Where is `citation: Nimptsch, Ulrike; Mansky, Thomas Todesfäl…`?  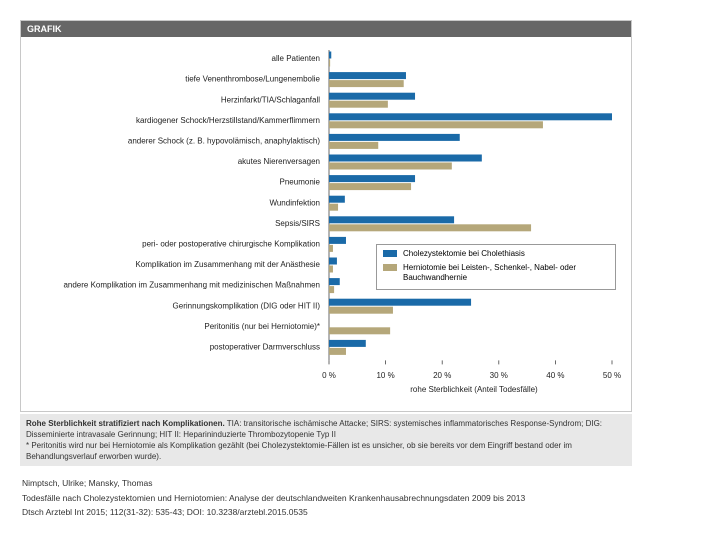 citation: Nimptsch, Ulrike; Mansky, Thomas Todesfäl… is located at coordinates (273, 498).